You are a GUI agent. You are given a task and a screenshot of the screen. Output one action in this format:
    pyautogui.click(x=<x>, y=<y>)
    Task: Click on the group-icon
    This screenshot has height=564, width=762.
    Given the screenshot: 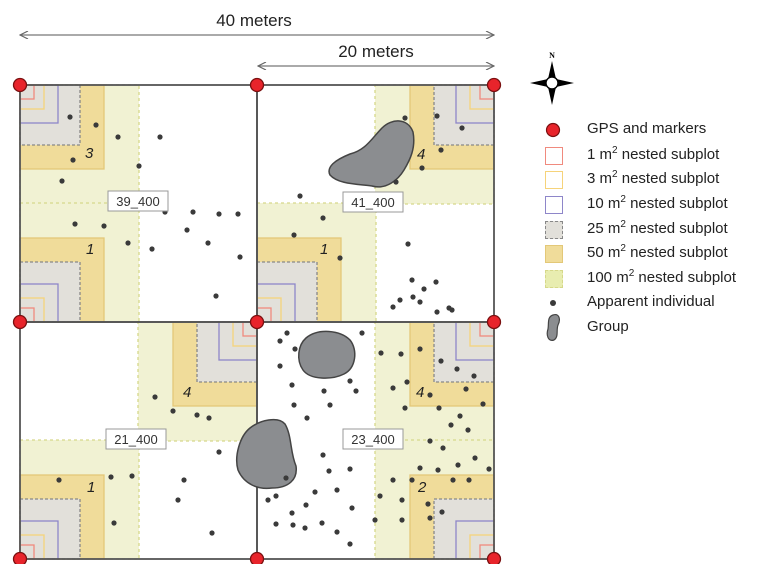 What is the action you would take?
    pyautogui.click(x=553, y=327)
    